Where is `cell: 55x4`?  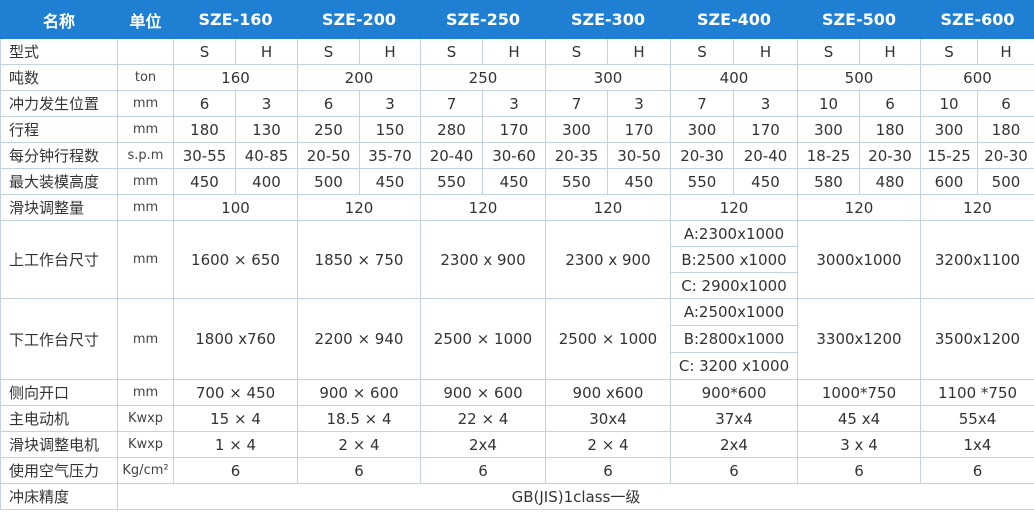 cell: 55x4 is located at coordinates (977, 418).